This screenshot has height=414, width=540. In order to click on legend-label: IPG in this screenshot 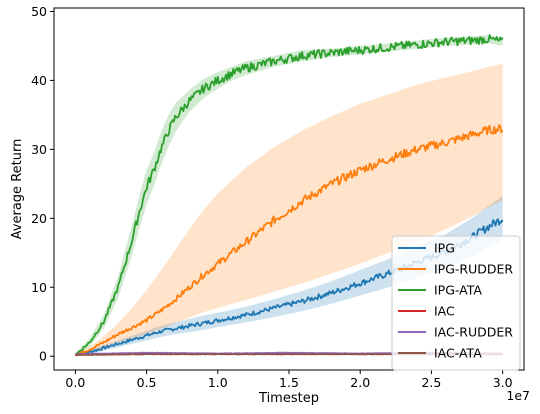, I will do `click(444, 248)`.